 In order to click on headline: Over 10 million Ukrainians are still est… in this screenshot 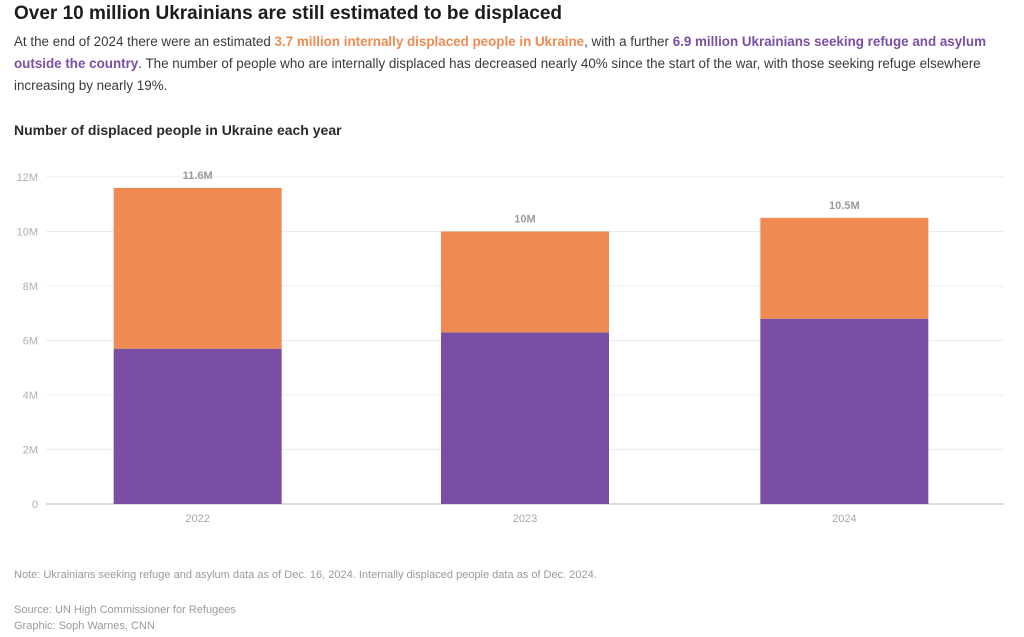, I will do `click(288, 13)`.